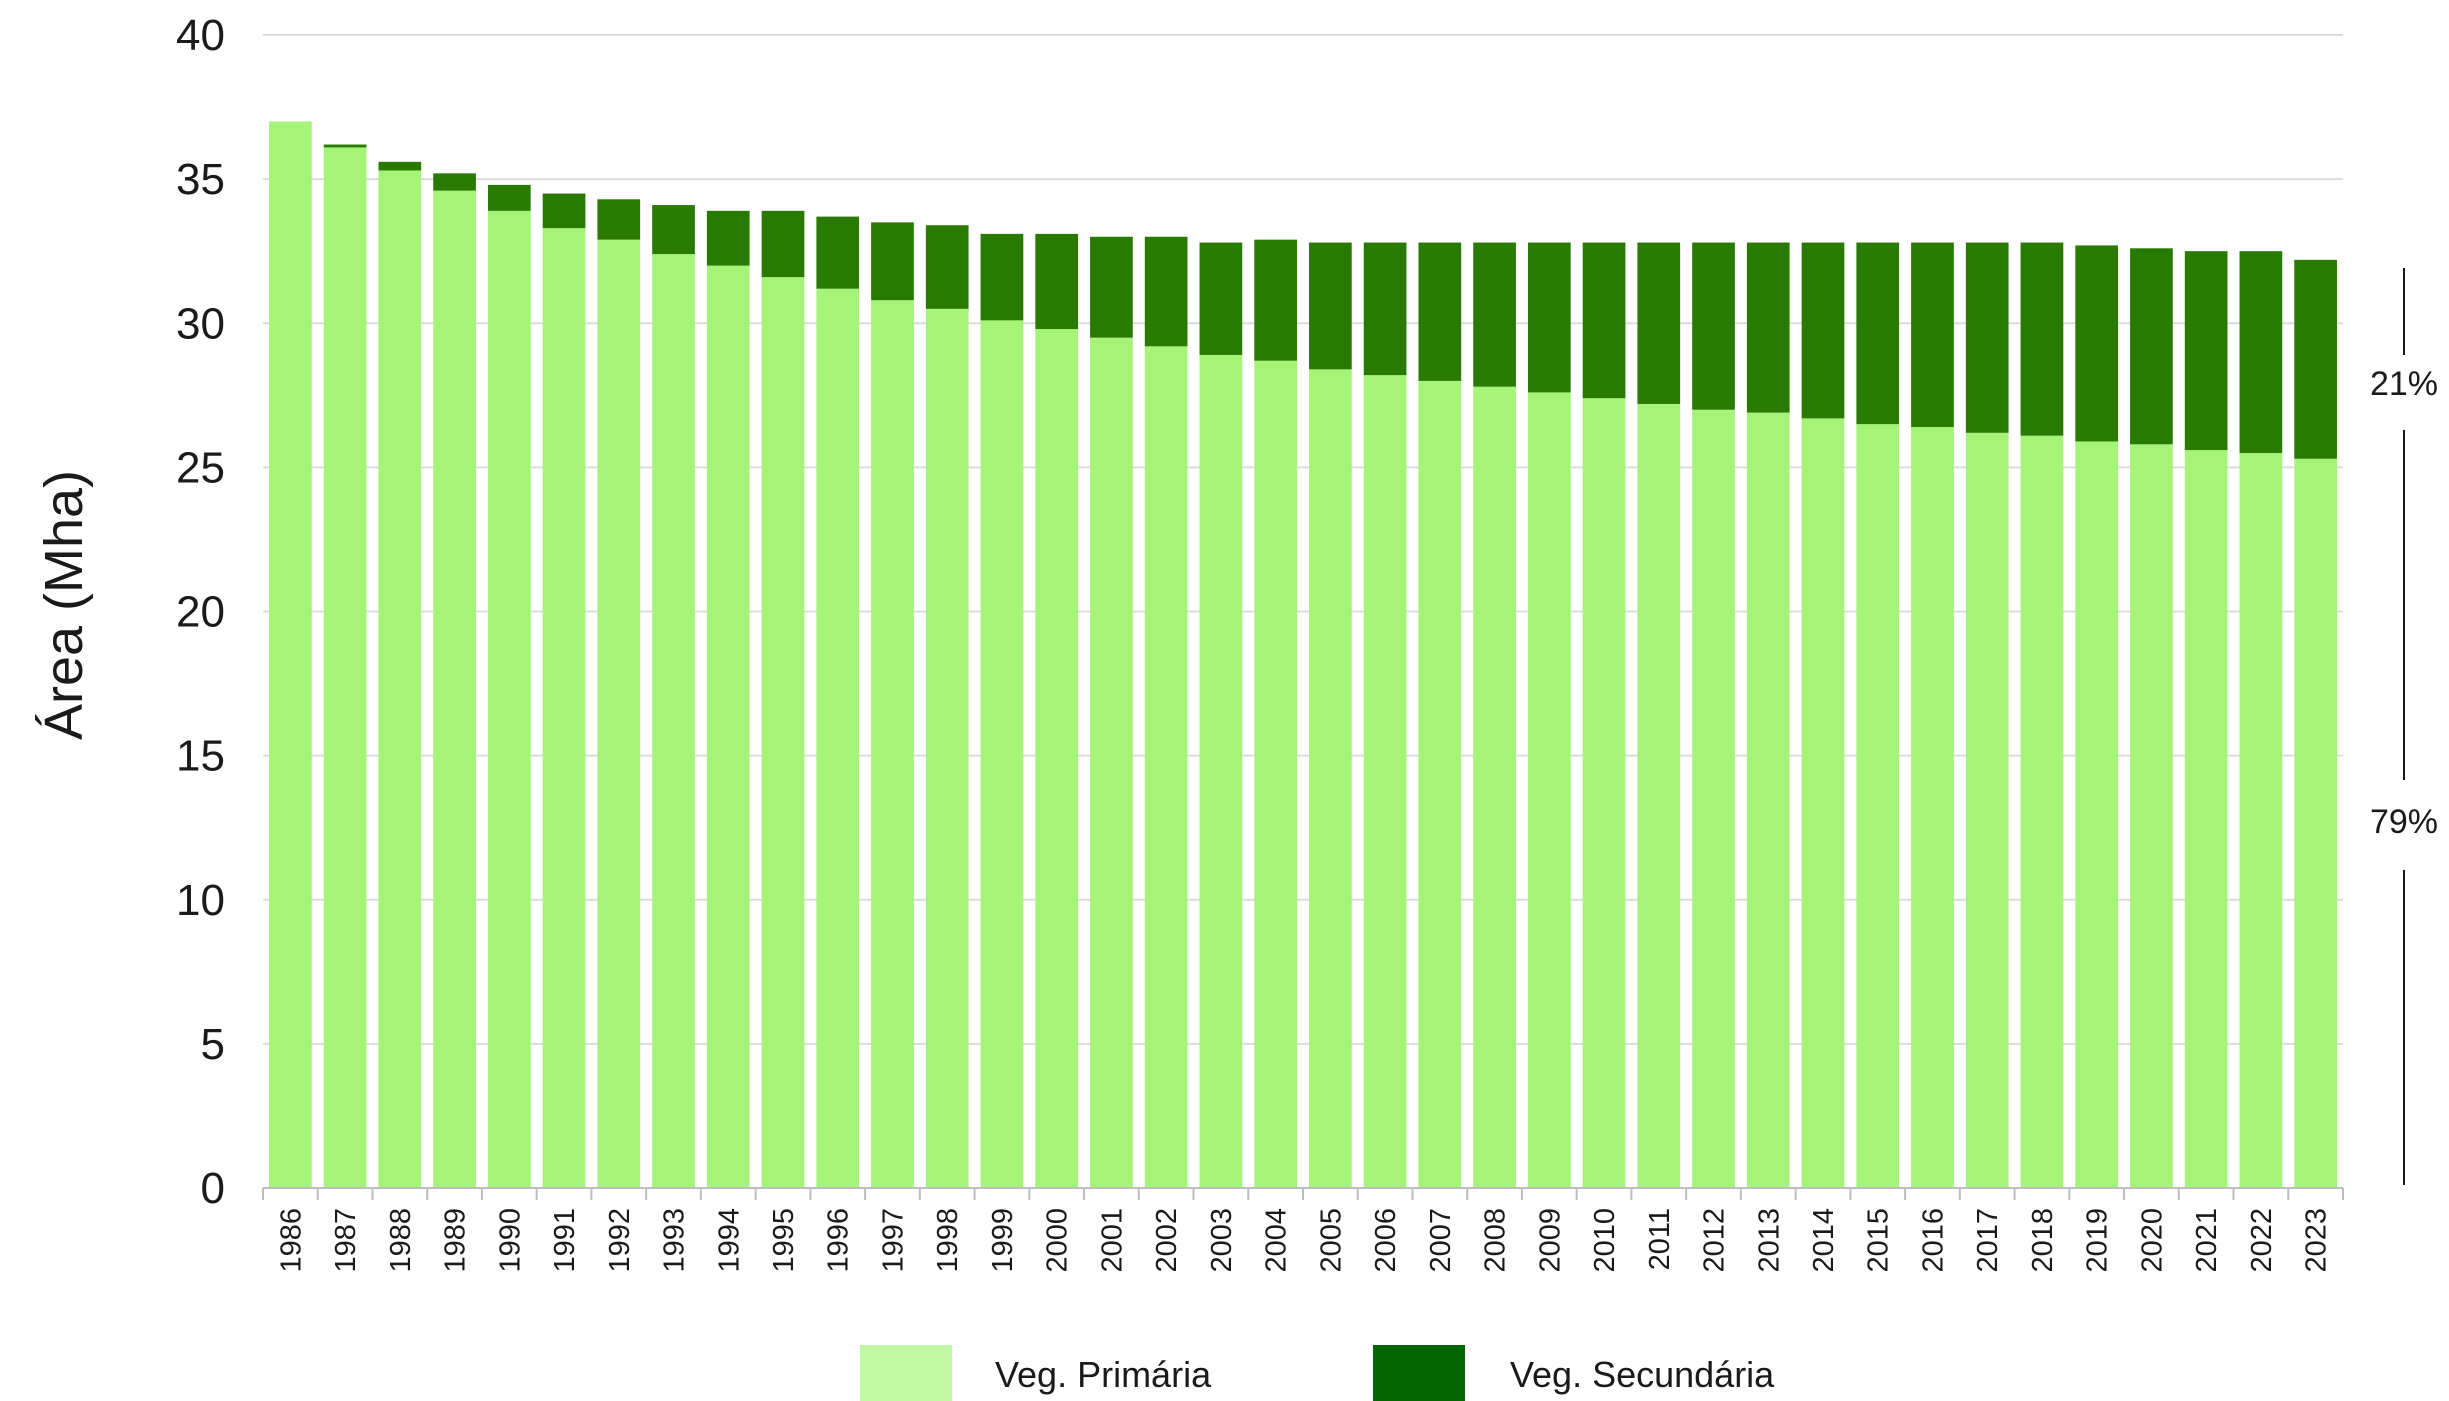 This screenshot has height=1401, width=2449. I want to click on x-tick-label: 1989, so click(456, 1240).